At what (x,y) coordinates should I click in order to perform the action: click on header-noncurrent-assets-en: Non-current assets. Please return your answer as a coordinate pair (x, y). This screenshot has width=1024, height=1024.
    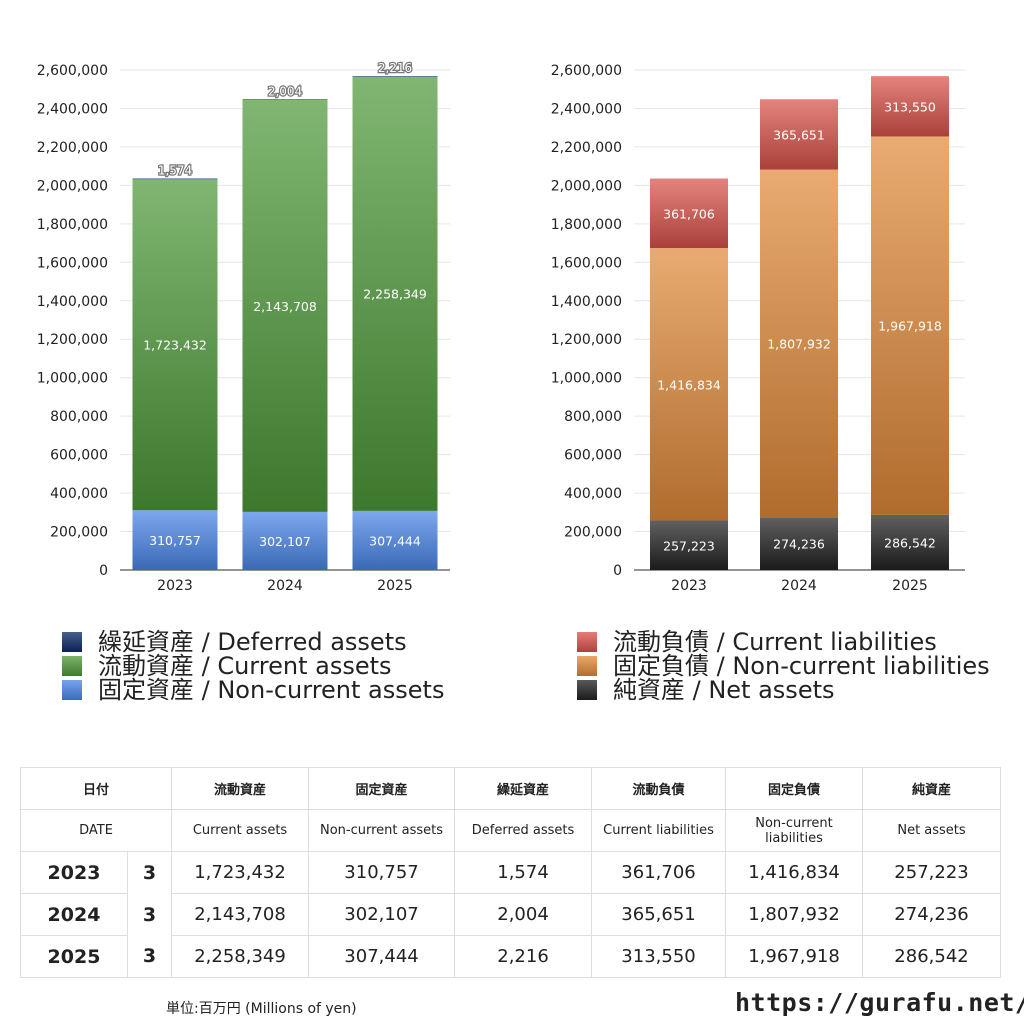
    Looking at the image, I should click on (382, 830).